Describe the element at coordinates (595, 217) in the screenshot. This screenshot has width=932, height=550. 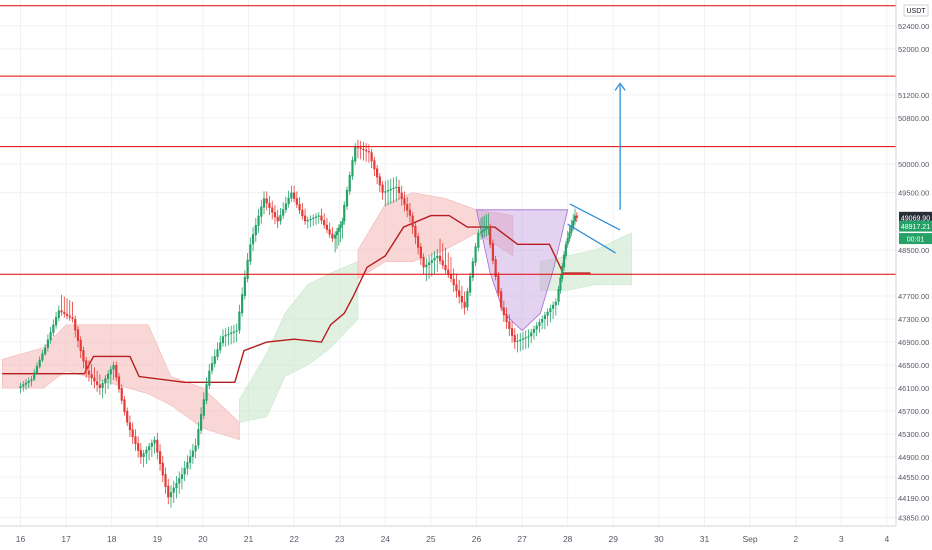
I see `channel-upper-line` at that location.